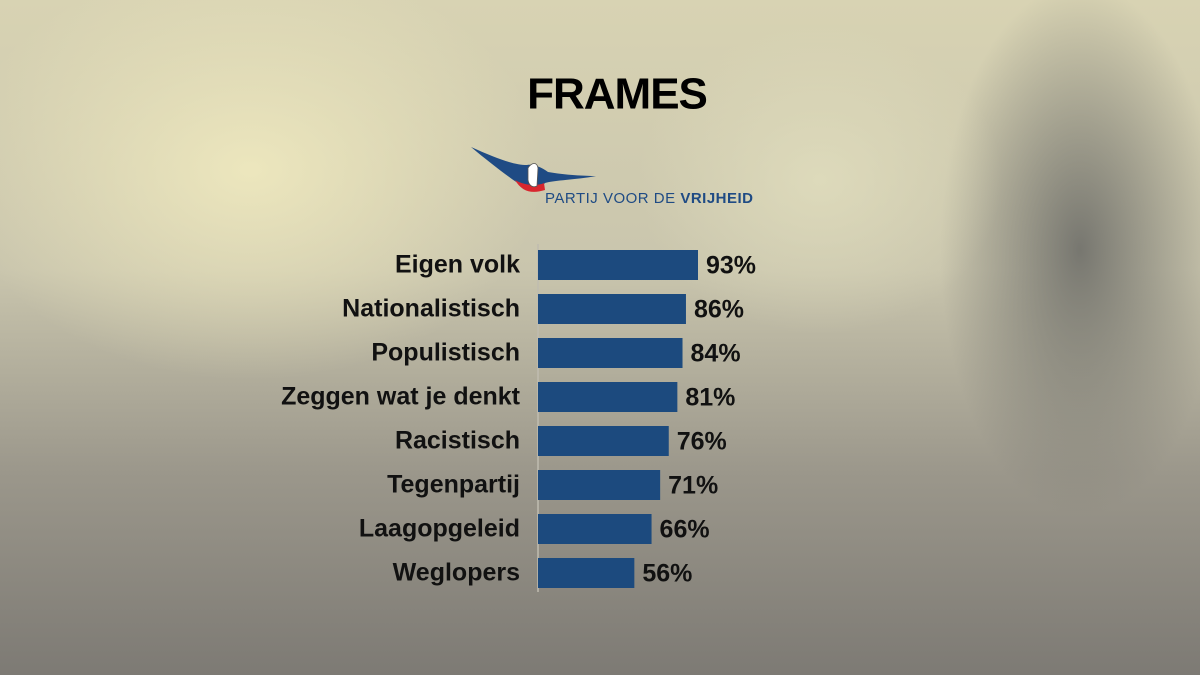  What do you see at coordinates (612, 177) in the screenshot?
I see `logo: PARTIJ VOOR DE VRIJHEID` at bounding box center [612, 177].